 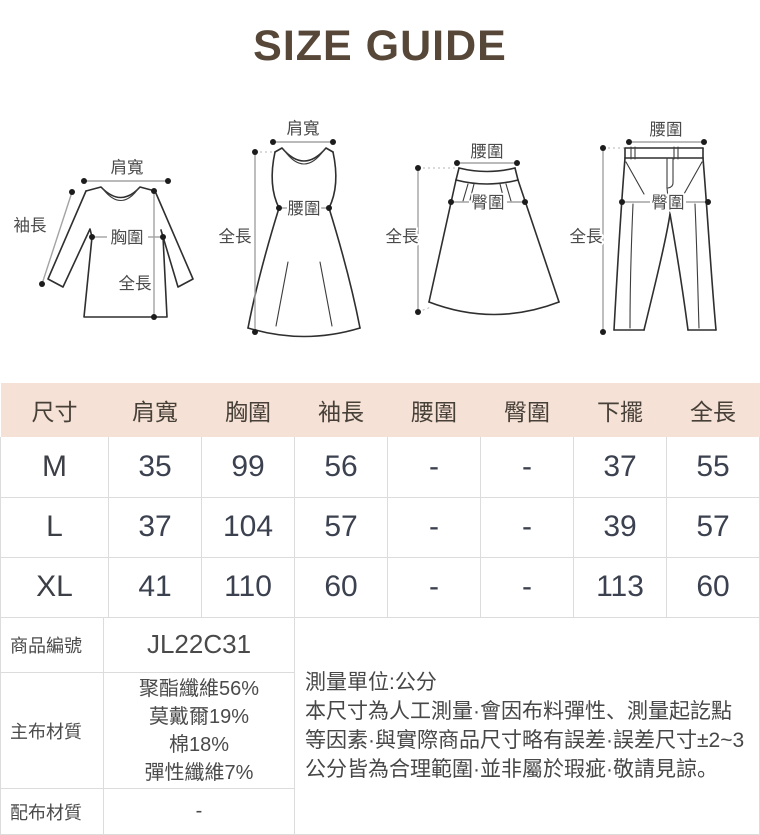 What do you see at coordinates (199, 717) in the screenshot?
I see `fabric-line: 莫戴爾19%` at bounding box center [199, 717].